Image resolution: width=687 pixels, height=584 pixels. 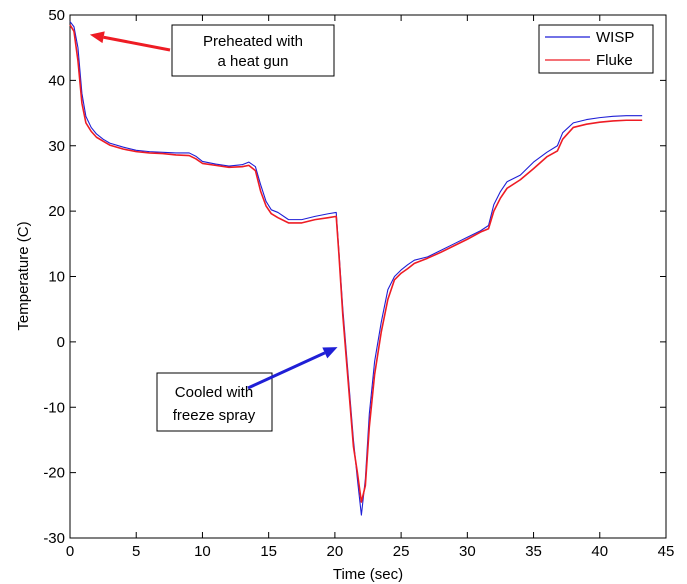 What do you see at coordinates (56, 146) in the screenshot?
I see `y-tick-label: 30` at bounding box center [56, 146].